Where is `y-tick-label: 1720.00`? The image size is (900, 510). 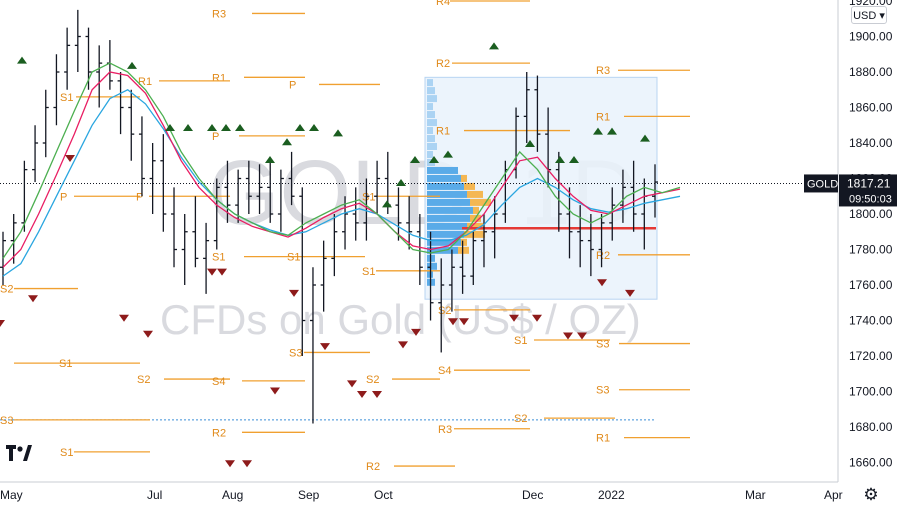
y-tick-label: 1720.00 is located at coordinates (871, 356).